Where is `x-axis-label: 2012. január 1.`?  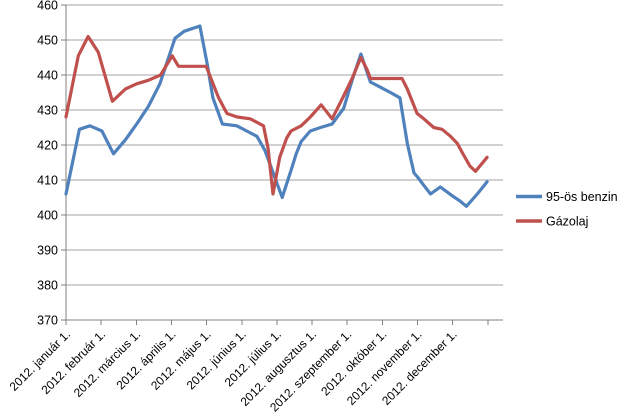 x-axis-label: 2012. január 1. is located at coordinates (40, 360).